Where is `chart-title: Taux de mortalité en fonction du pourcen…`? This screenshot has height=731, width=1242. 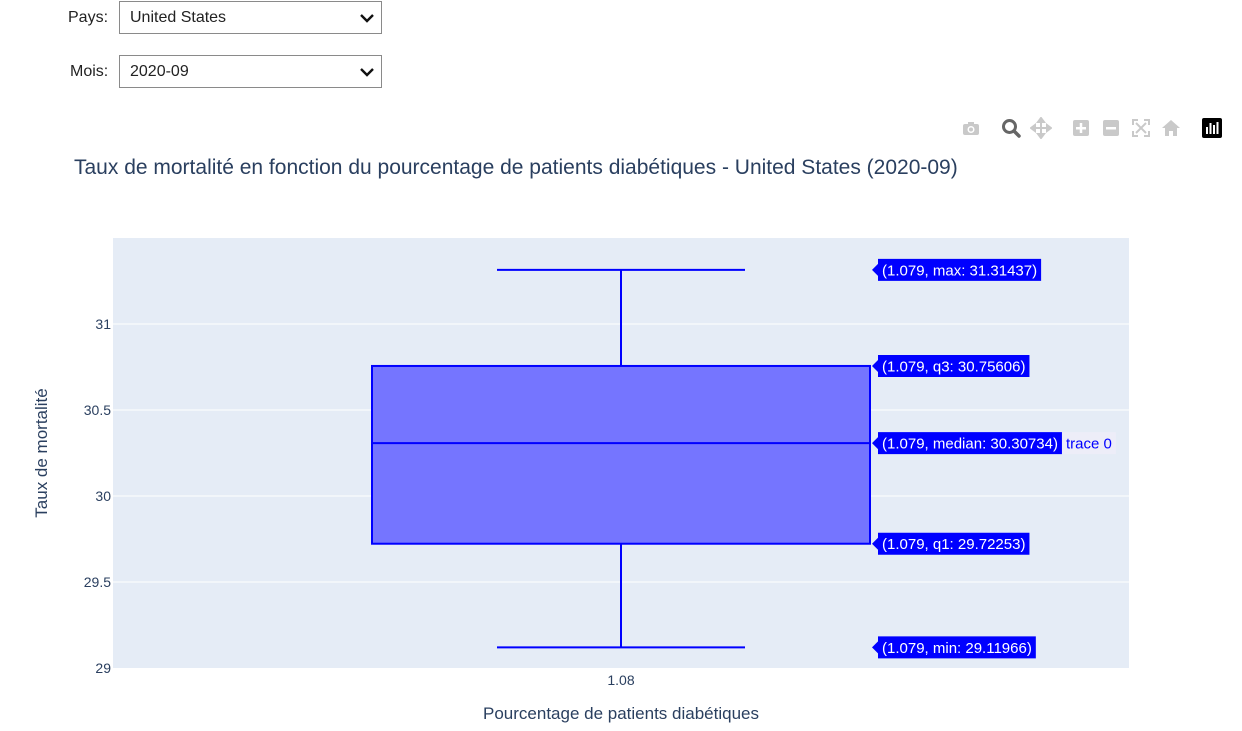
chart-title: Taux de mortalité en fonction du pourcen… is located at coordinates (516, 167).